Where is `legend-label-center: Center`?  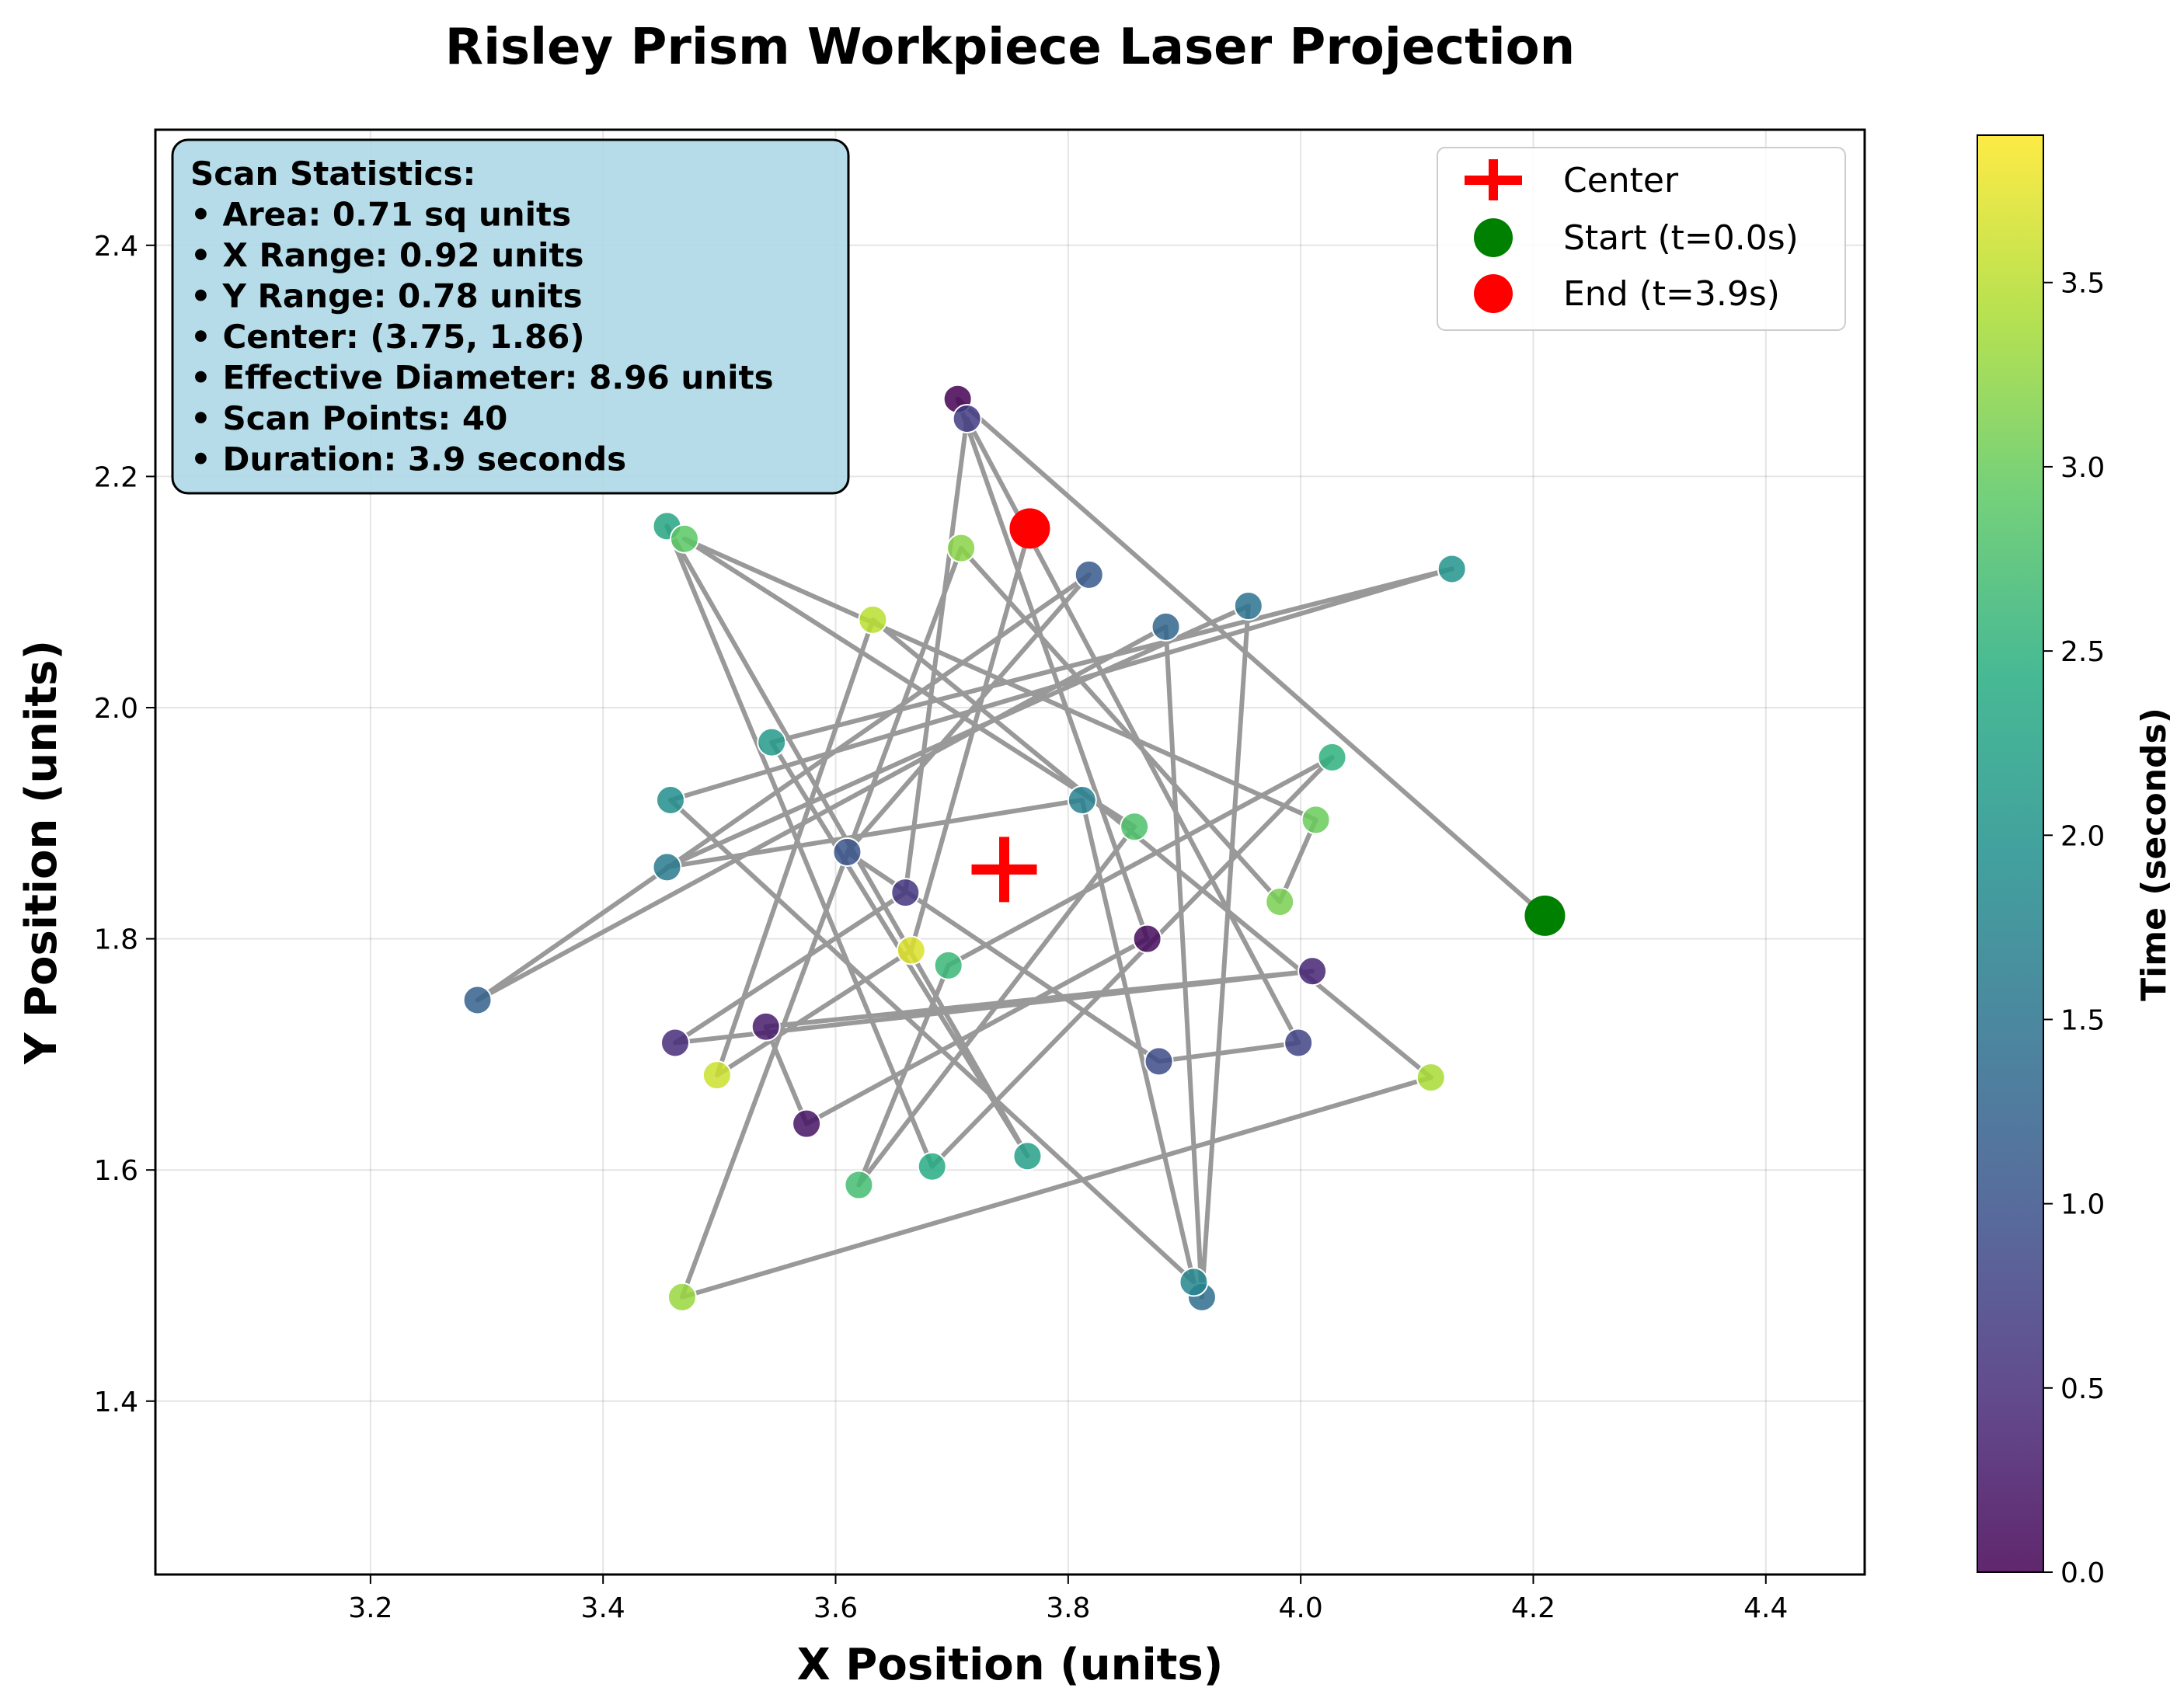
legend-label-center: Center is located at coordinates (1621, 180).